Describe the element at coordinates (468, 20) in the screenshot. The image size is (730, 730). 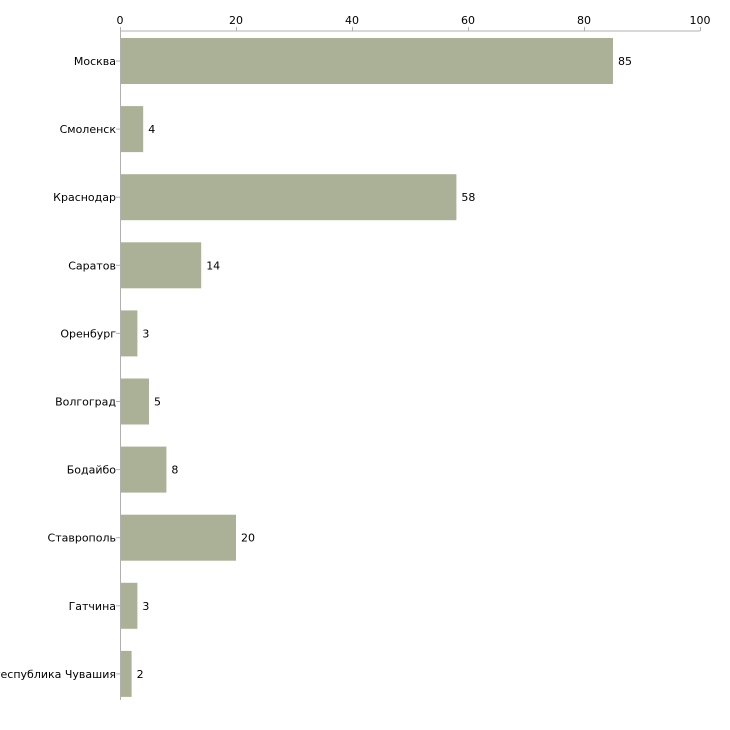
I see `x-tick-label: 60` at that location.